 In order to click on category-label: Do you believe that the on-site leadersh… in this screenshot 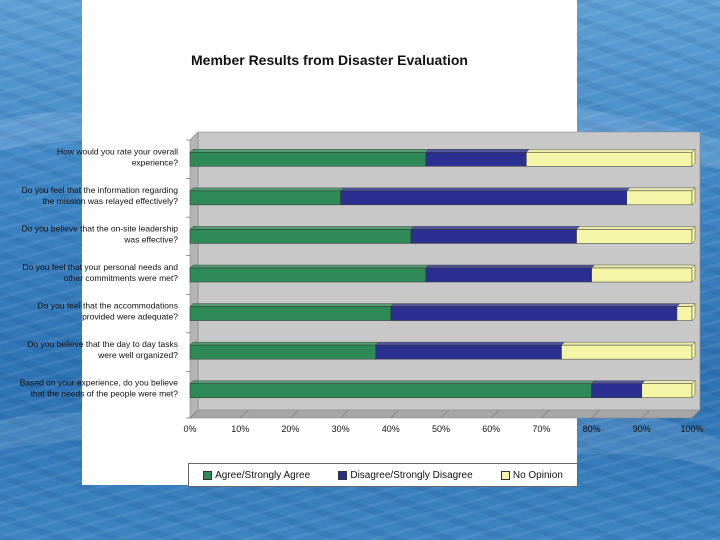, I will do `click(100, 228)`.